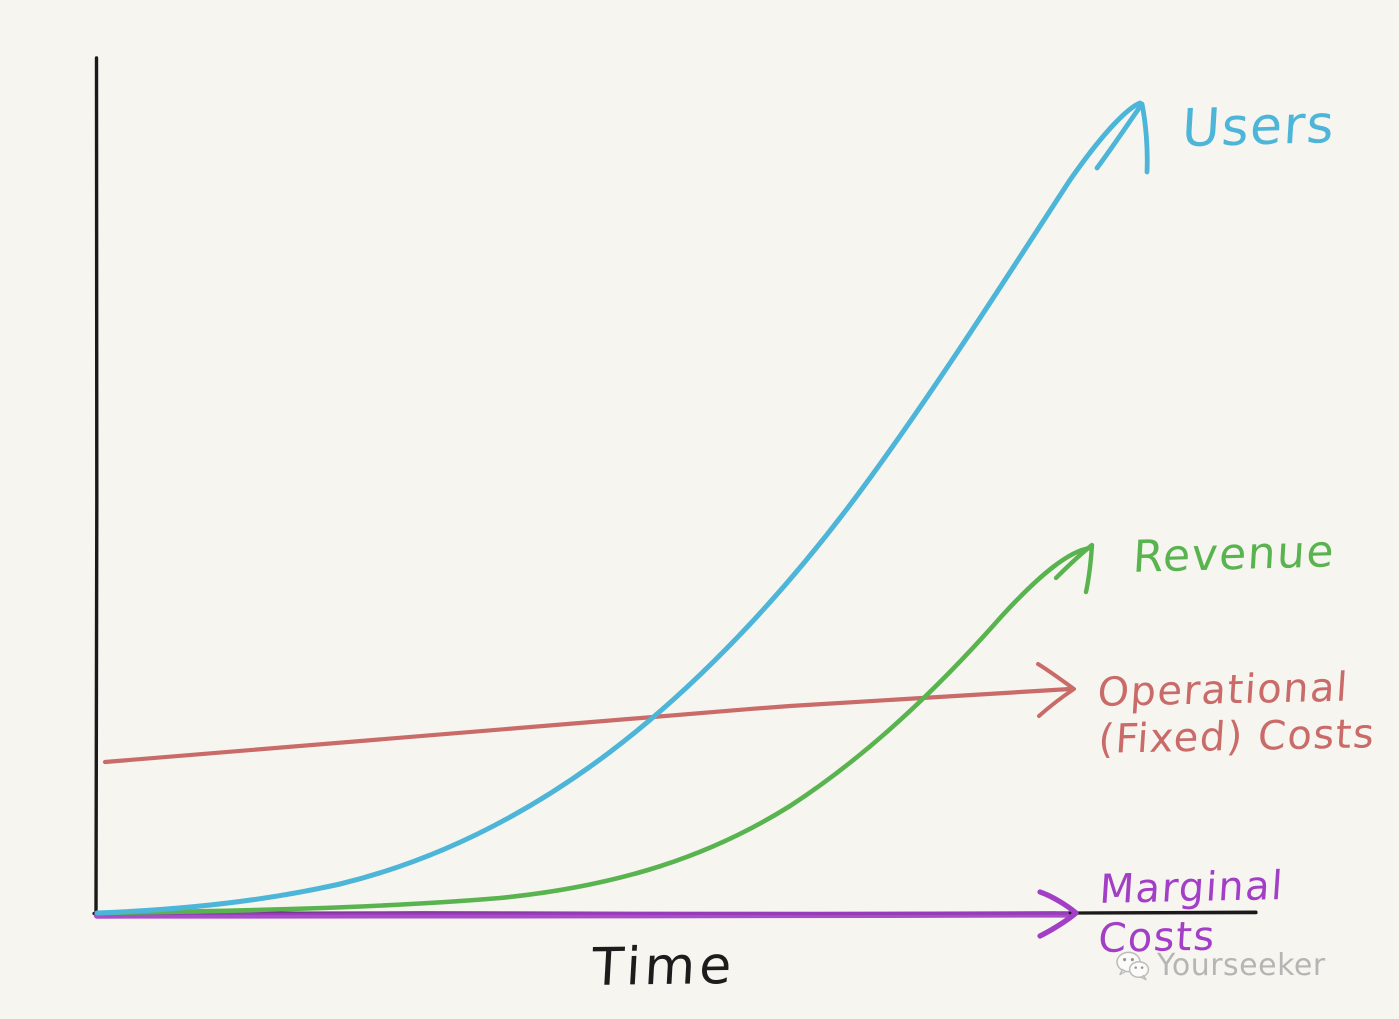 The image size is (1399, 1019). Describe the element at coordinates (1192, 887) in the screenshot. I see `marginal-costs-label-line1: Marginal` at that location.